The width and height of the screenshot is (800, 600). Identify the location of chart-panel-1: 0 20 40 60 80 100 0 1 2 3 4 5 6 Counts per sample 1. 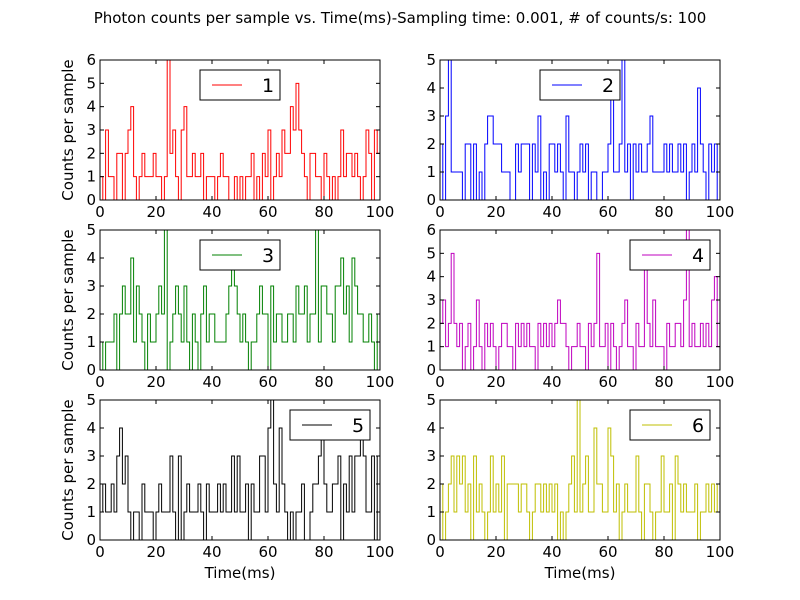
(226, 136).